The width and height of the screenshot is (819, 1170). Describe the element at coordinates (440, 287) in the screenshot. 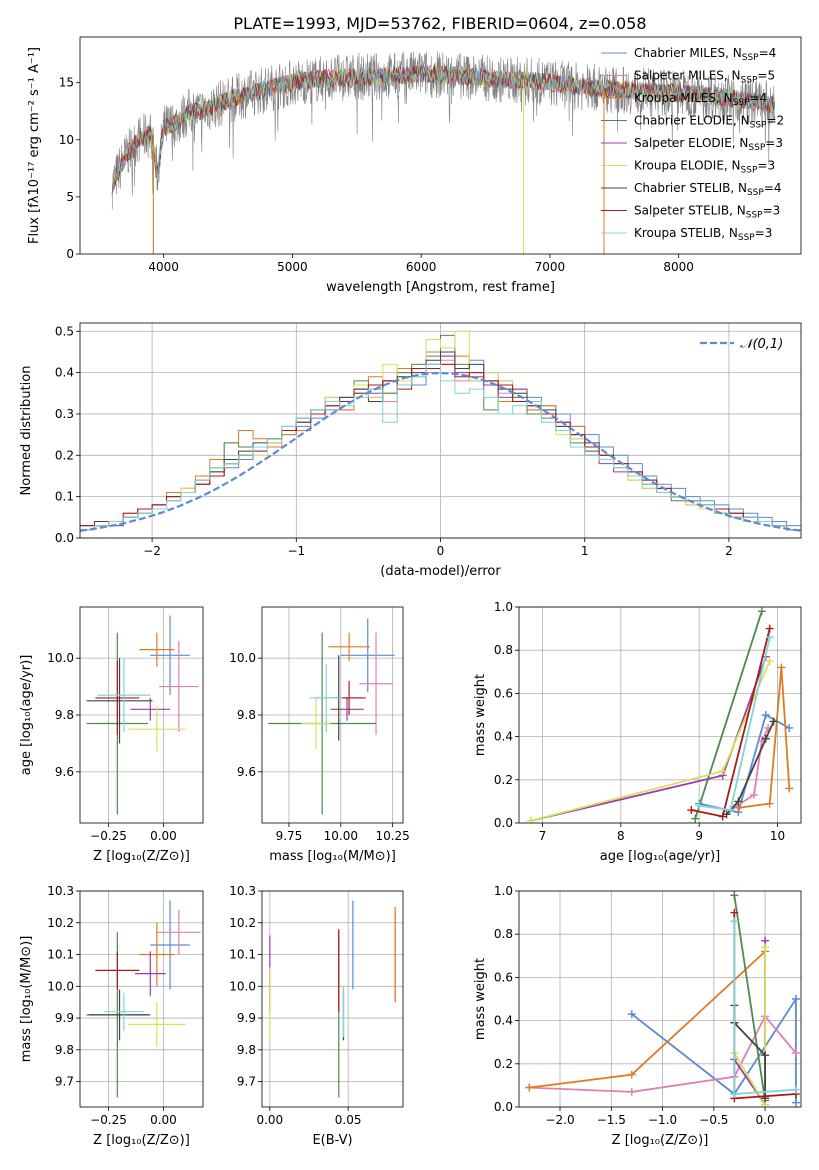

I see `x-axis-label: wavelength [Angstrom, rest frame]` at that location.